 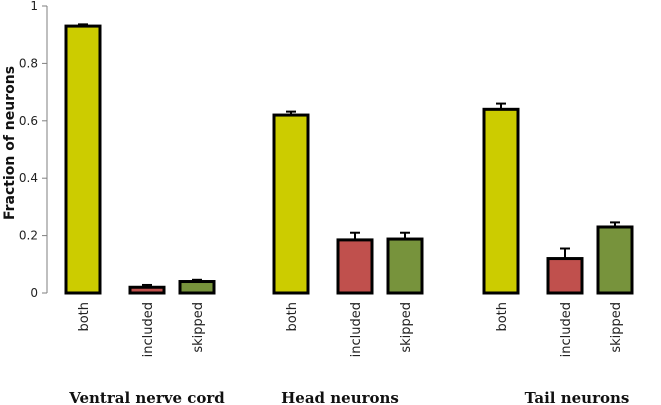 I want to click on y-tick-label: 0.6, so click(x=28, y=121).